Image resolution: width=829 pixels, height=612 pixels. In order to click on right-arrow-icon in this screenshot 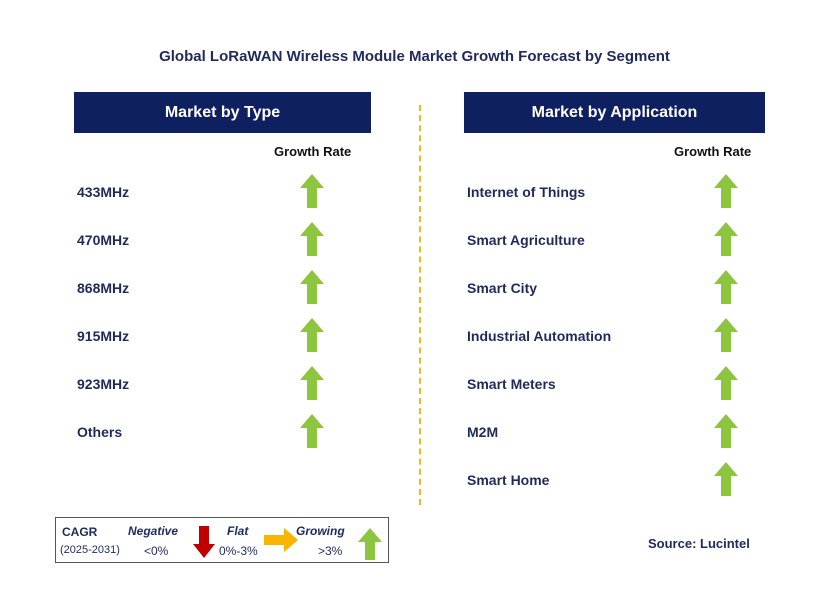, I will do `click(281, 540)`.